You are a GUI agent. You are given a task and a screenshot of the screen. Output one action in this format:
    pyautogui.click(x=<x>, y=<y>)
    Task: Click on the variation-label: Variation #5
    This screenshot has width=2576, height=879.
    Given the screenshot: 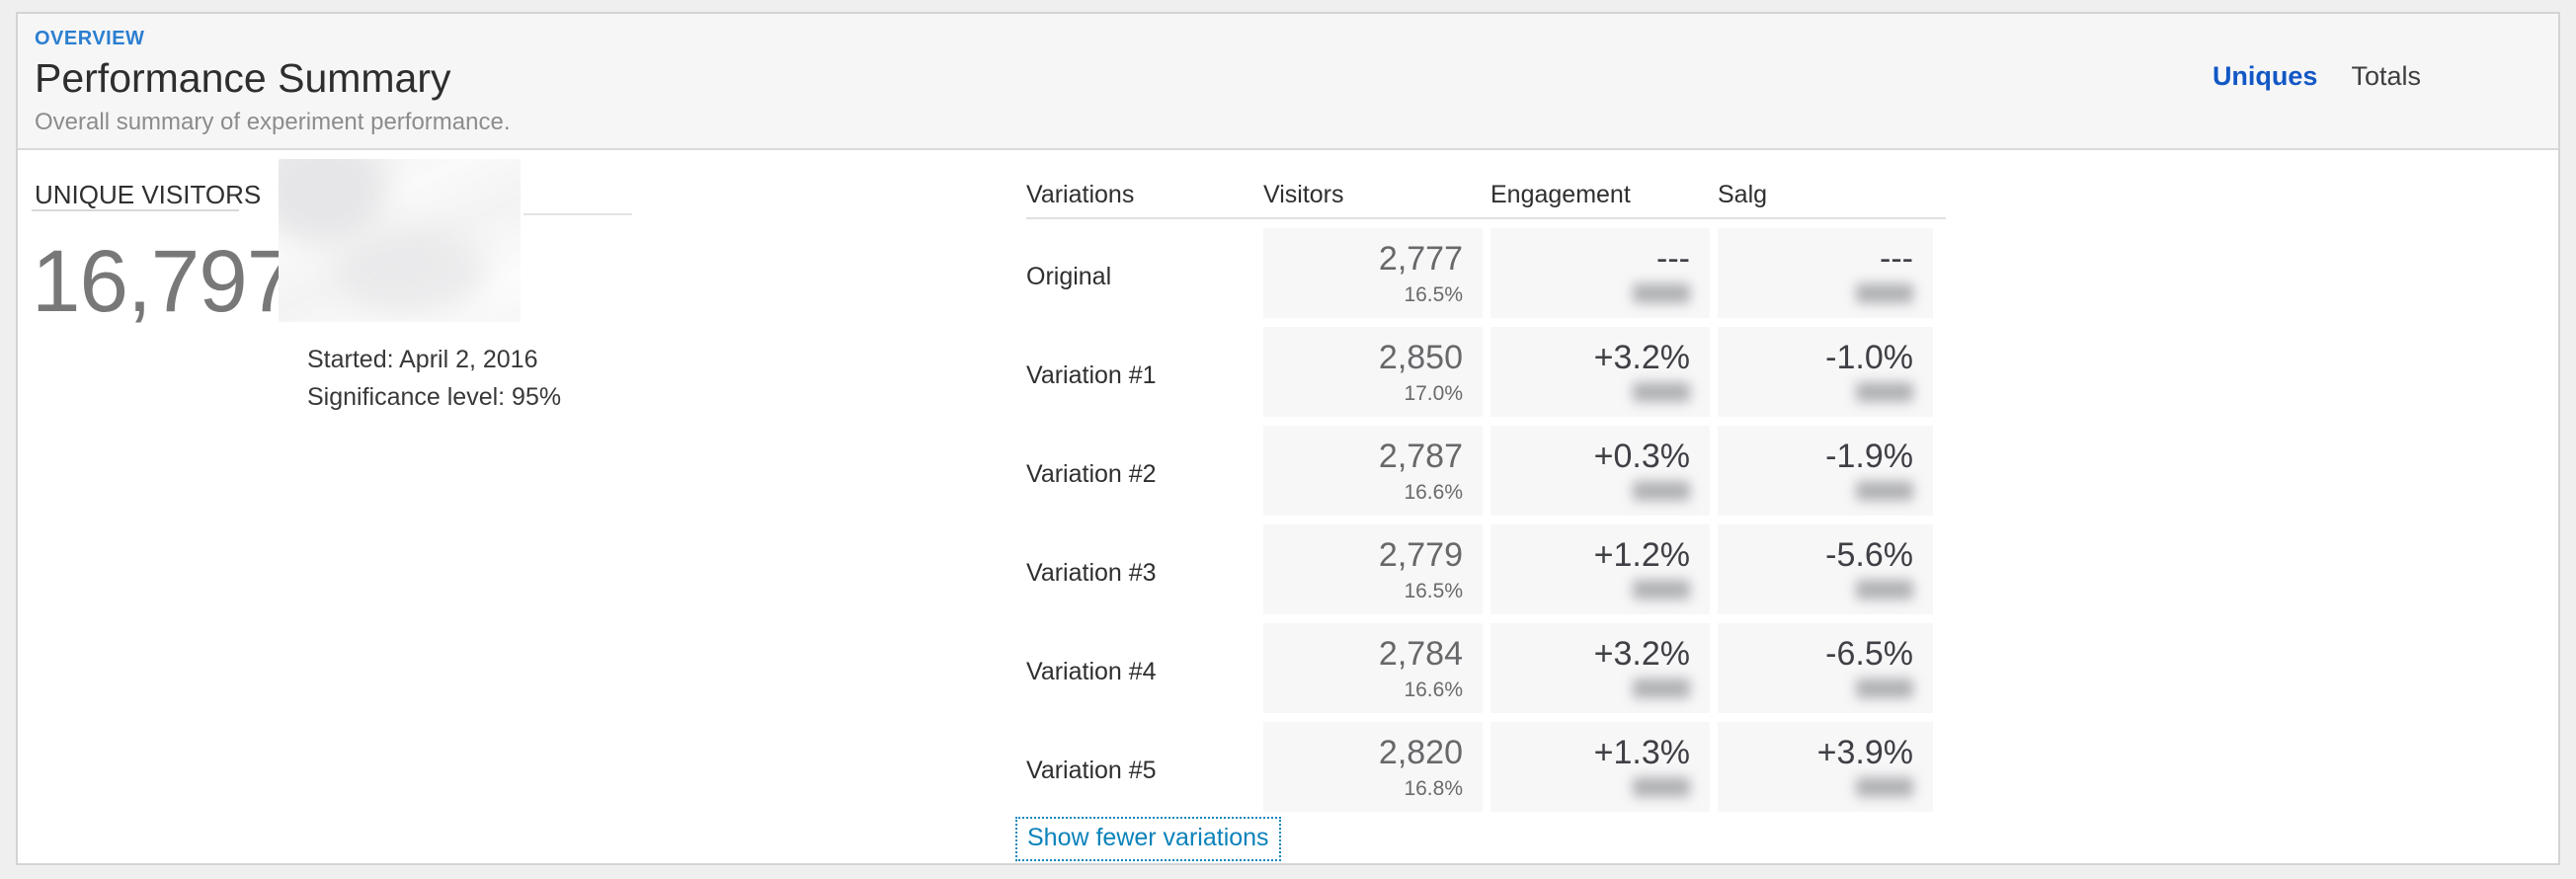 What is the action you would take?
    pyautogui.click(x=1091, y=770)
    